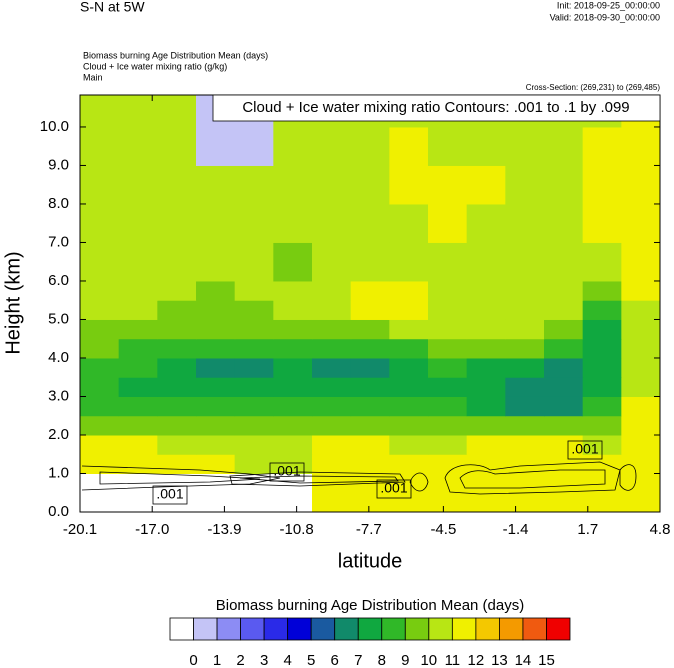 The width and height of the screenshot is (674, 668). Describe the element at coordinates (523, 660) in the screenshot. I see `colorbar-label: 14` at that location.